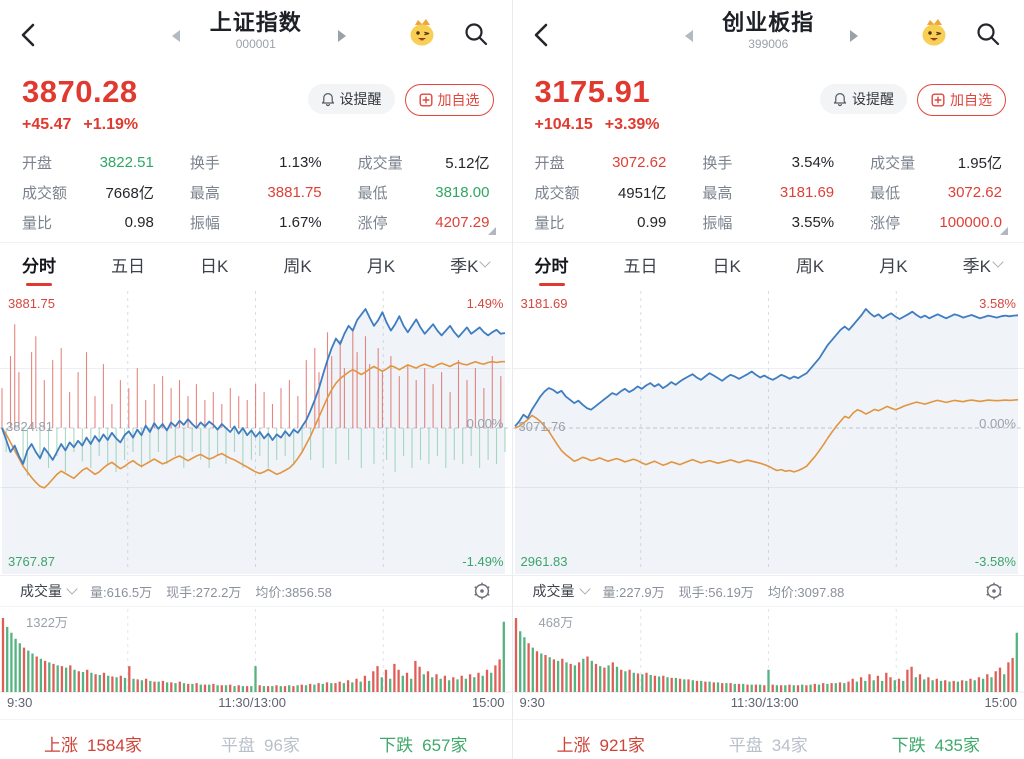 The image size is (1024, 759). Describe the element at coordinates (840, 99) in the screenshot. I see `bell-icon` at that location.